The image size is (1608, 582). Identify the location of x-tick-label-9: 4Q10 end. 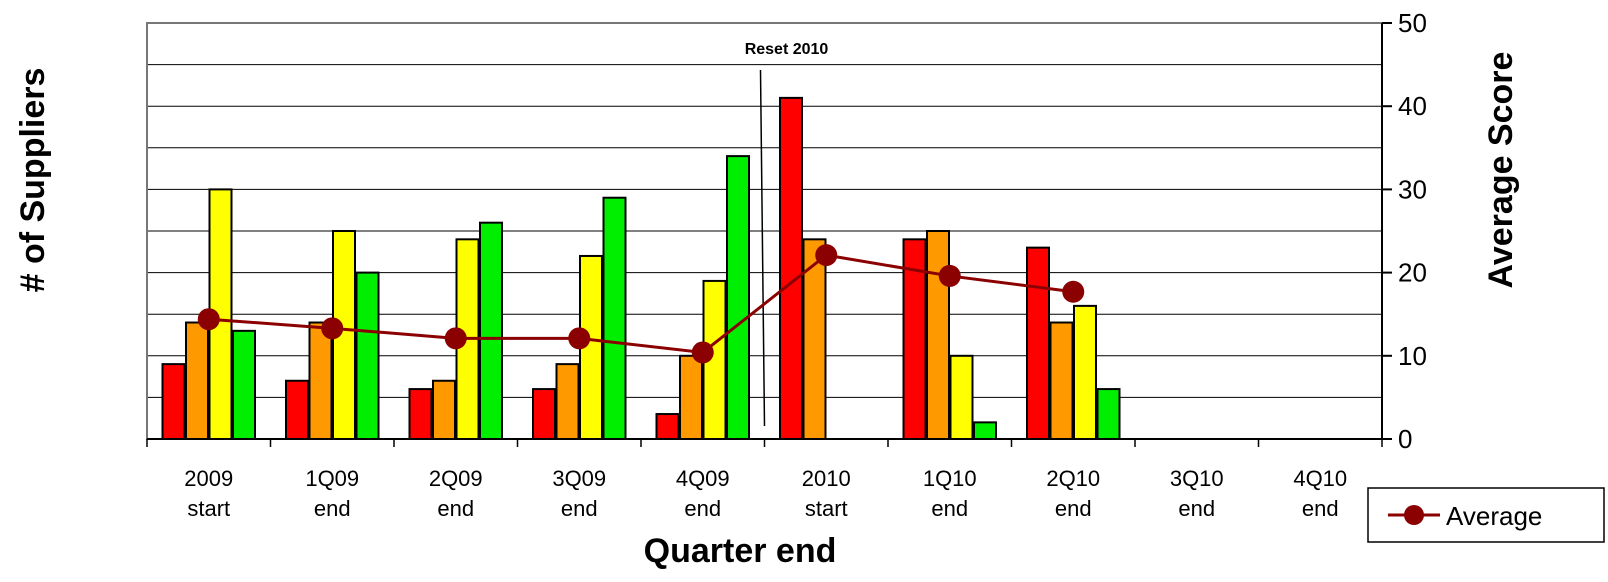
(1320, 493).